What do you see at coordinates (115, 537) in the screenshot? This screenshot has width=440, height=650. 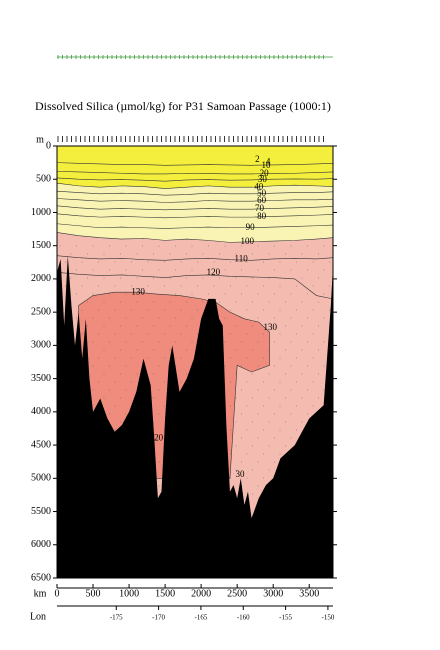 I see `atlas-label: WOCE` at bounding box center [115, 537].